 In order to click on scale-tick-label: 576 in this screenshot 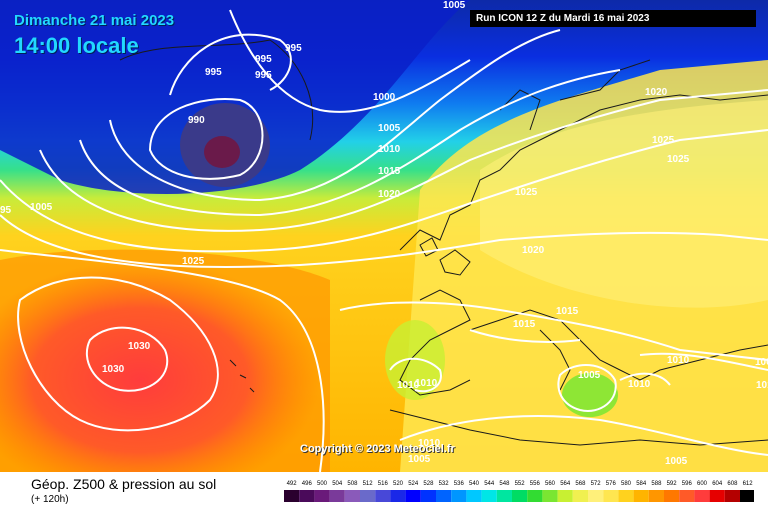, I will do `click(611, 484)`.